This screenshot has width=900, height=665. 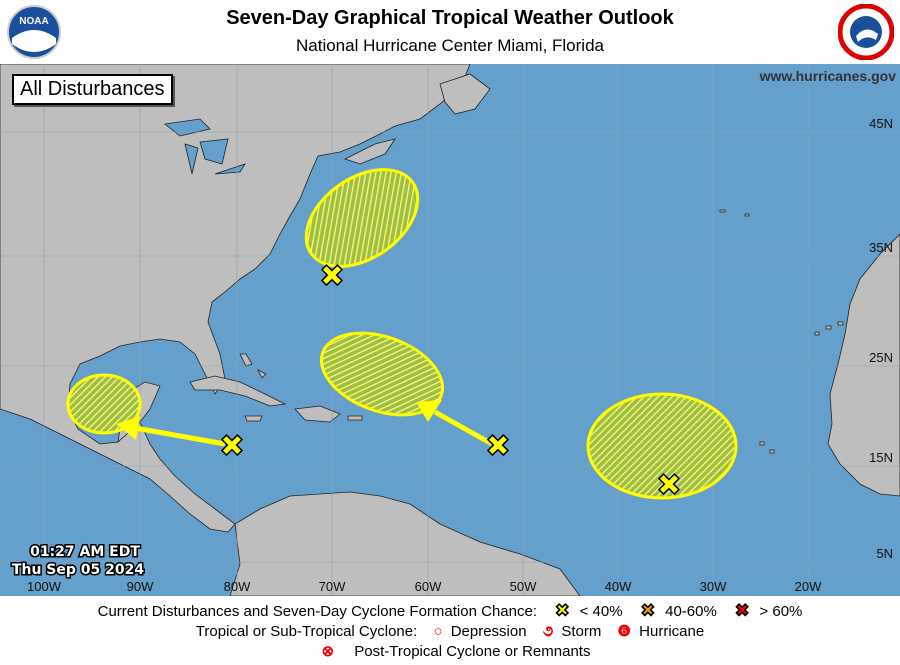 I want to click on longitude-labels: 100W 90W 80W 70W 60W 50W 40W 30W 20W, so click(x=424, y=586).